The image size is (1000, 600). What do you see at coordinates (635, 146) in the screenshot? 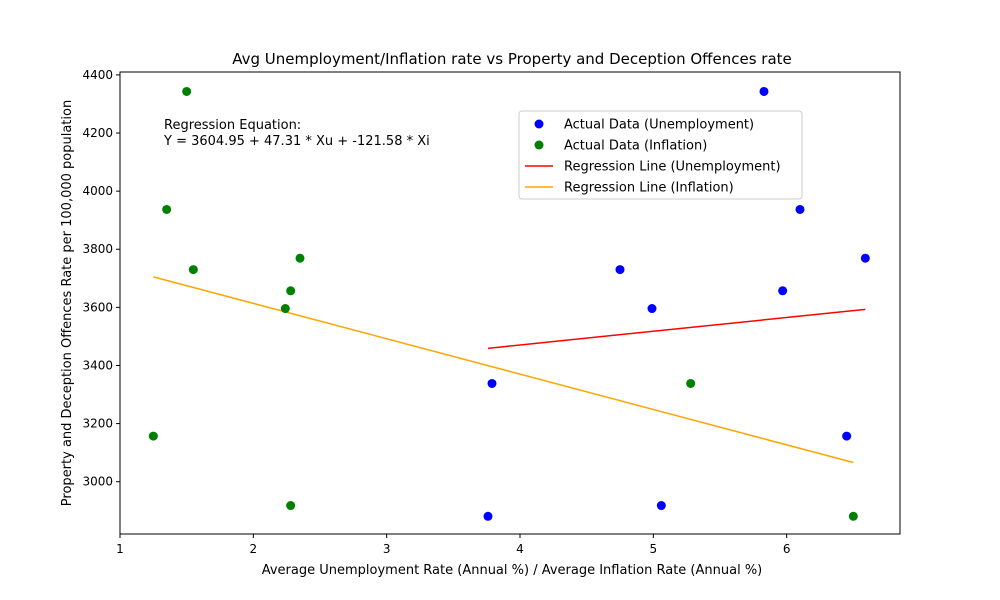
I see `legend-label: Actual Data (Inflation)` at bounding box center [635, 146].